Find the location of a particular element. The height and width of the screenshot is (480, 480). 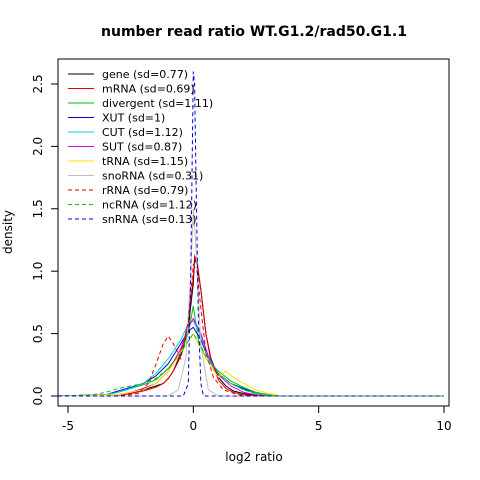

x-tick-label: 5 is located at coordinates (319, 426).